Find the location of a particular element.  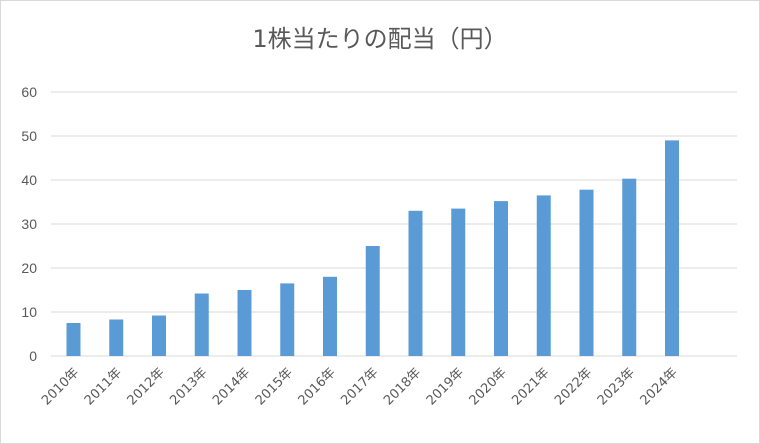

x-tick-label: 2018年 is located at coordinates (402, 386).